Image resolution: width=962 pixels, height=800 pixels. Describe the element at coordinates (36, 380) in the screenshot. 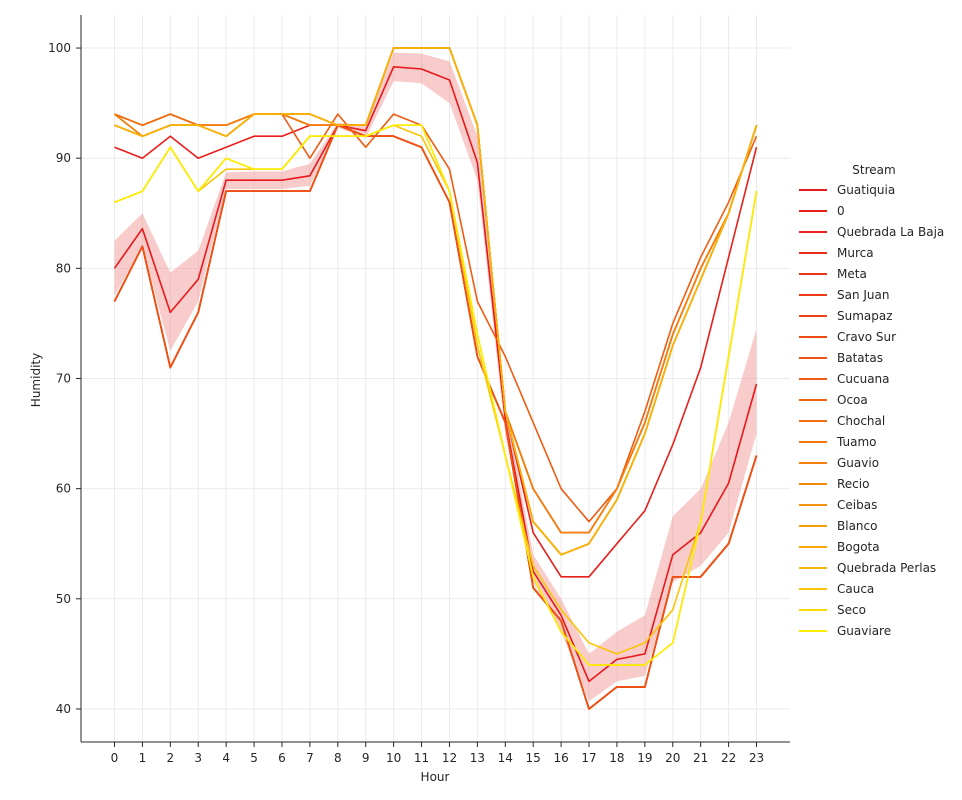

I see `y-axis-label: Humidity` at that location.